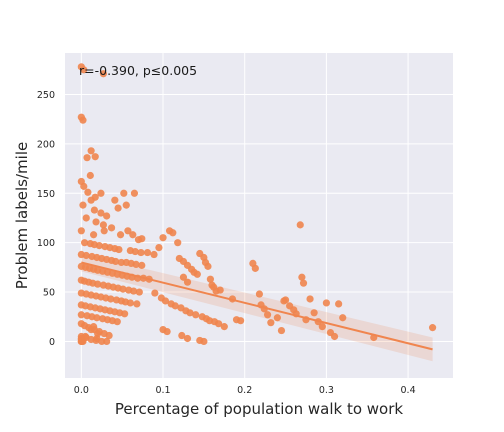 This screenshot has width=504, height=432. Describe the element at coordinates (81, 390) in the screenshot. I see `x-tick-label: 0.0` at that location.